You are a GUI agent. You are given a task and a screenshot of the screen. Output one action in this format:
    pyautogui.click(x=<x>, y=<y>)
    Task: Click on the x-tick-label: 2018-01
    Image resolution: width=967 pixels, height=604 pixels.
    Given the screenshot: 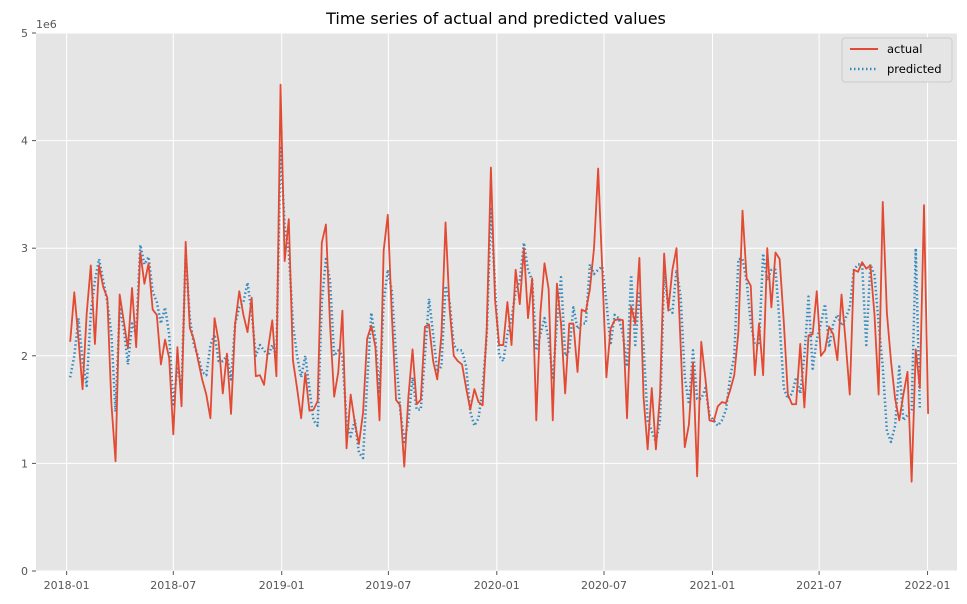 What is the action you would take?
    pyautogui.click(x=67, y=585)
    